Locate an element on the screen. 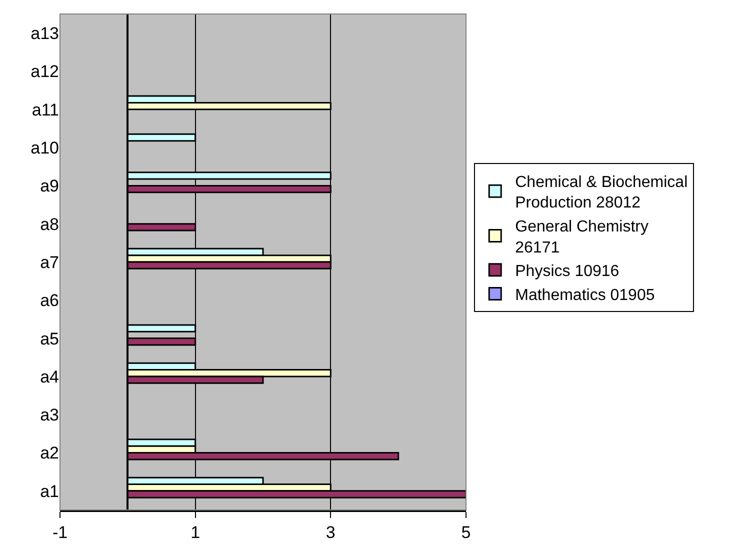 The image size is (756, 554). x-tick-label: 5 is located at coordinates (466, 532).